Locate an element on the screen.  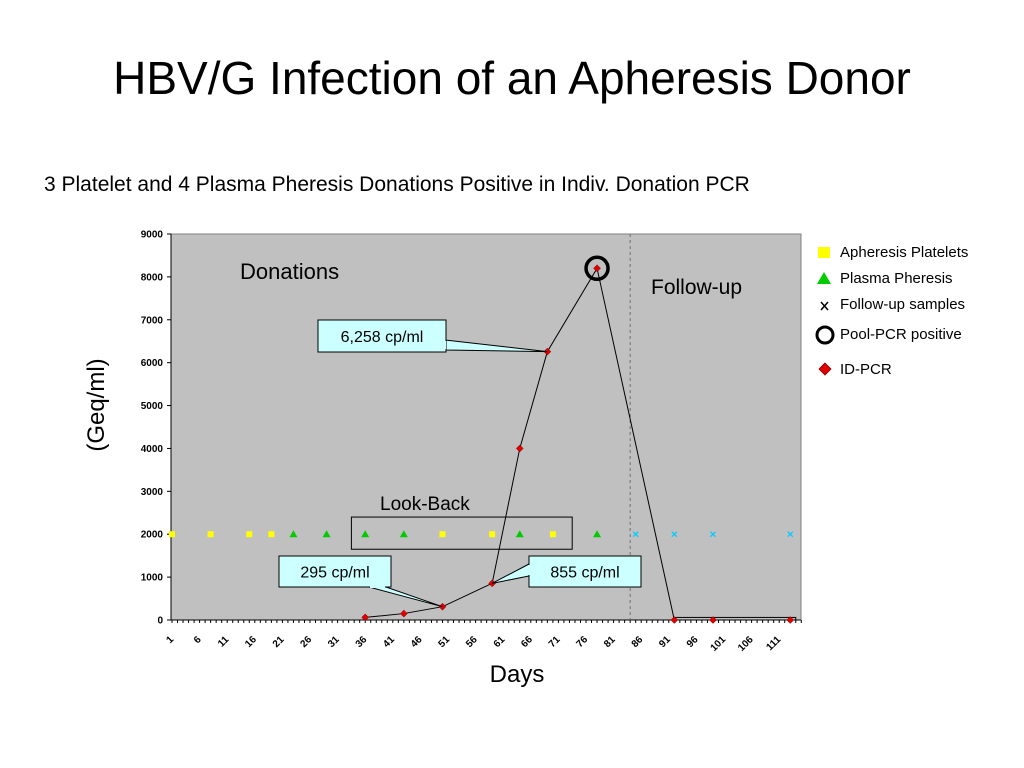
x-tick-label: 86 is located at coordinates (638, 642).